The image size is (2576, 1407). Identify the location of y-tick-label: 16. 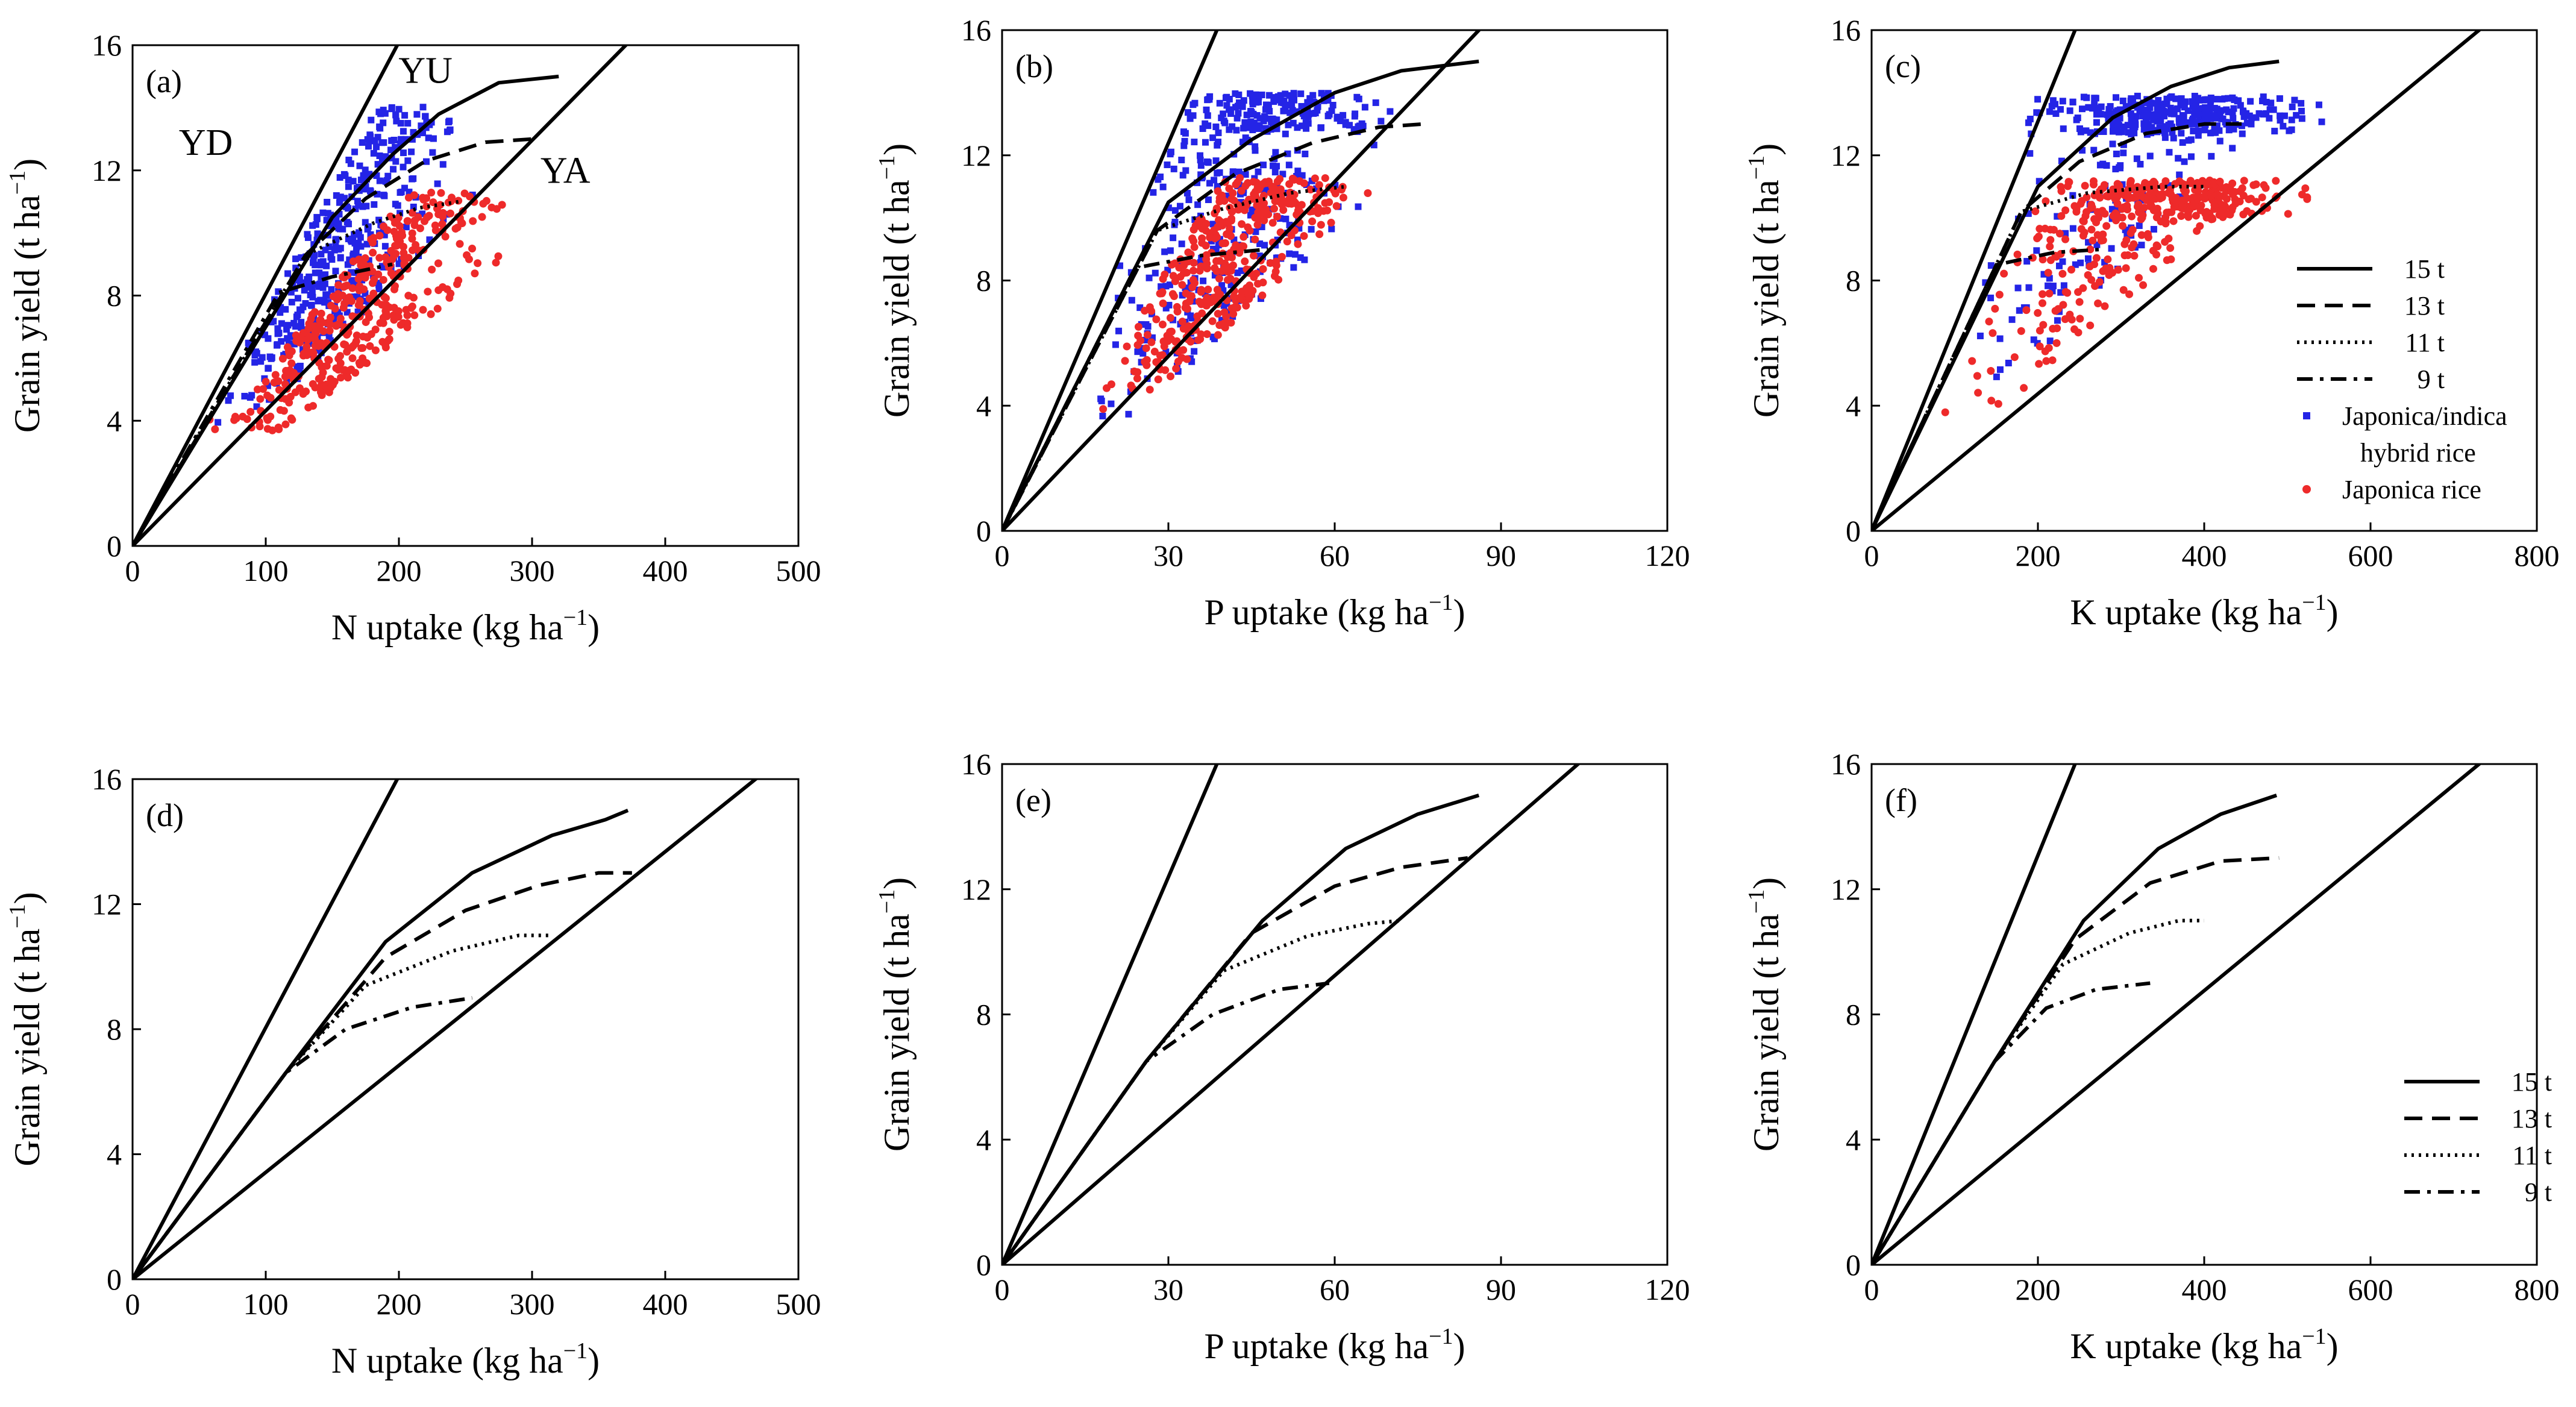
(976, 764).